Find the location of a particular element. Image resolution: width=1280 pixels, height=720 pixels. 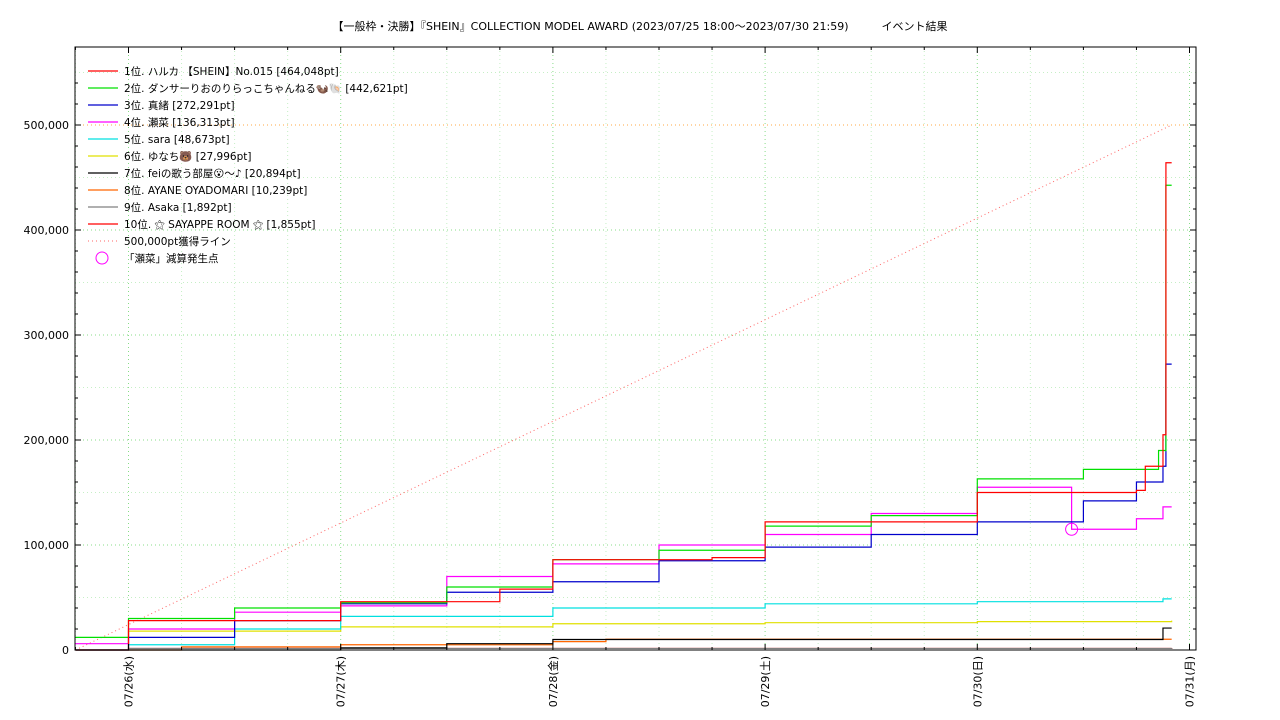

x-tick-label: 07/27(木) is located at coordinates (341, 681).